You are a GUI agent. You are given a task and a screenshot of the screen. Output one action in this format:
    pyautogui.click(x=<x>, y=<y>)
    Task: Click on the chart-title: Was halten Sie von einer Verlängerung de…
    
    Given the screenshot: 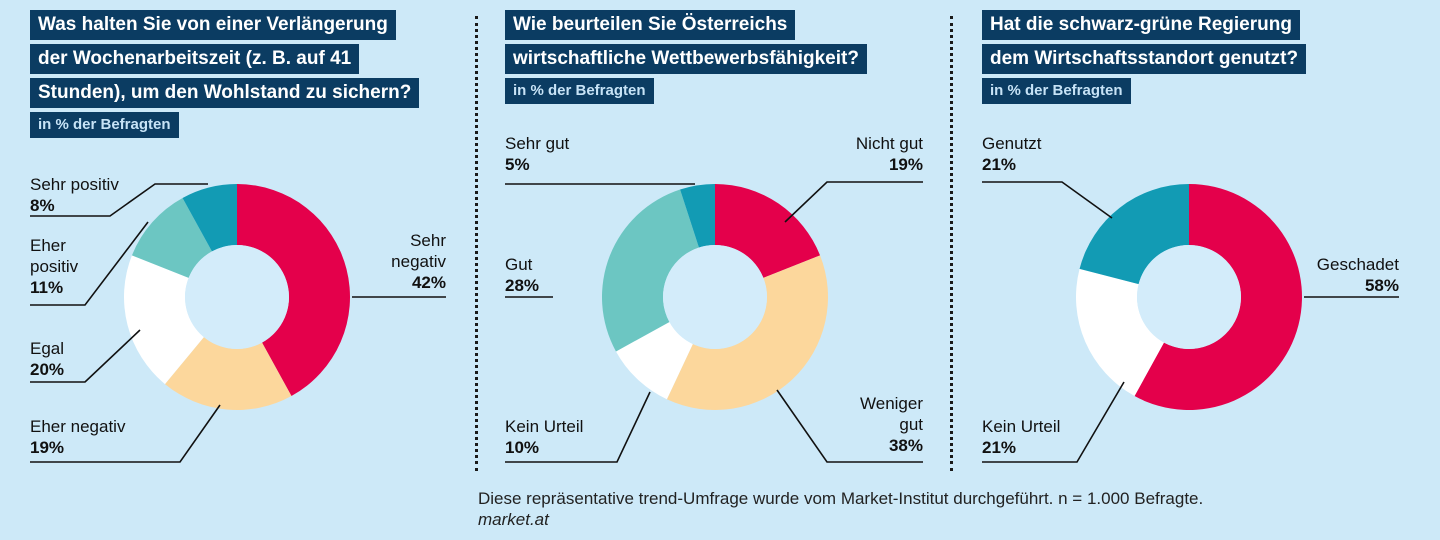 What is the action you would take?
    pyautogui.click(x=225, y=74)
    